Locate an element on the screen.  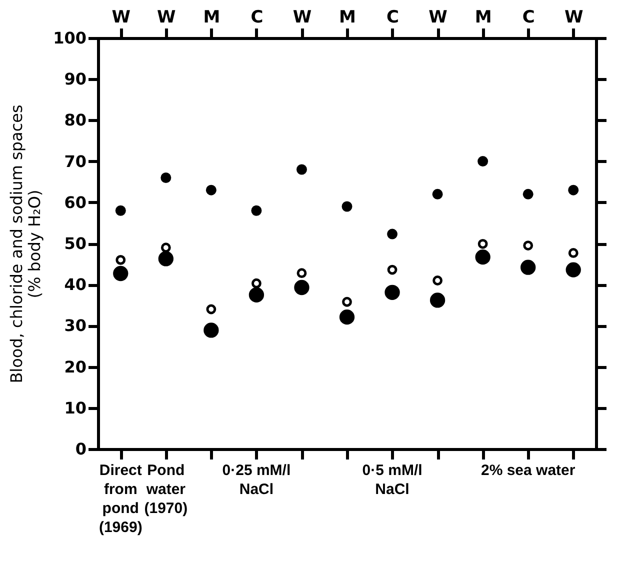
y-tick-label: 30 is located at coordinates (75, 326).